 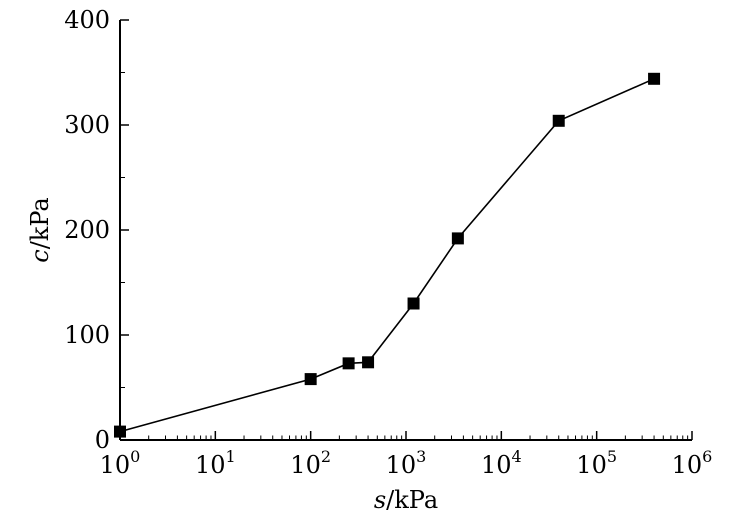 I want to click on x-tick-exponent: 1, so click(x=231, y=456).